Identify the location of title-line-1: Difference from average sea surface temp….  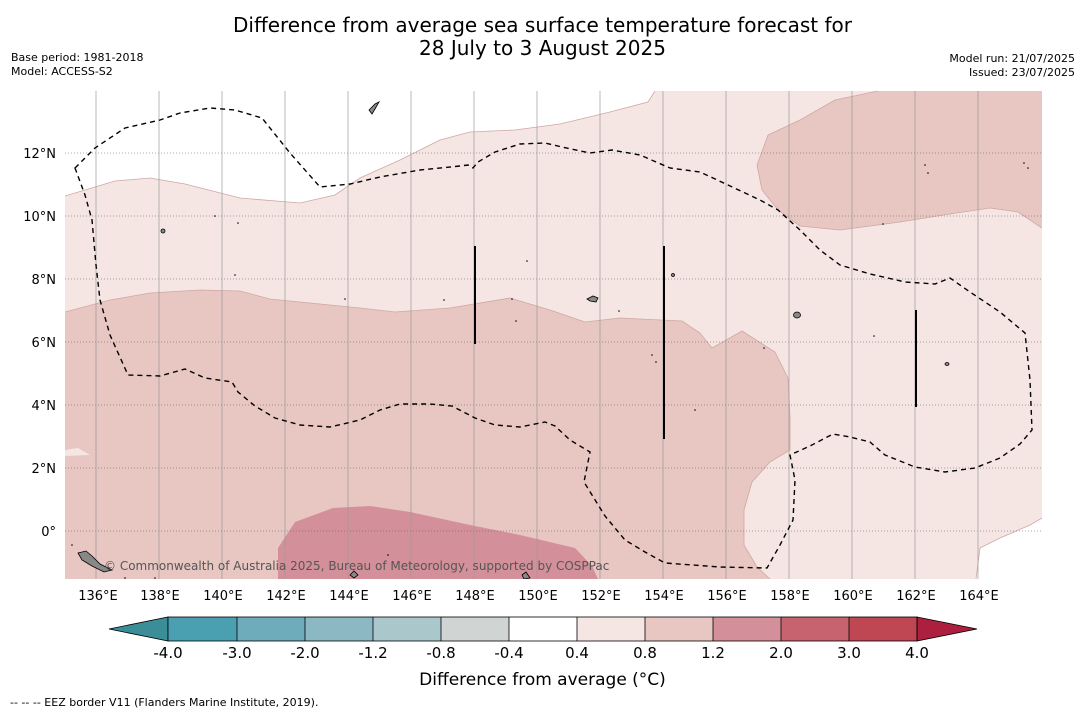
(542, 25).